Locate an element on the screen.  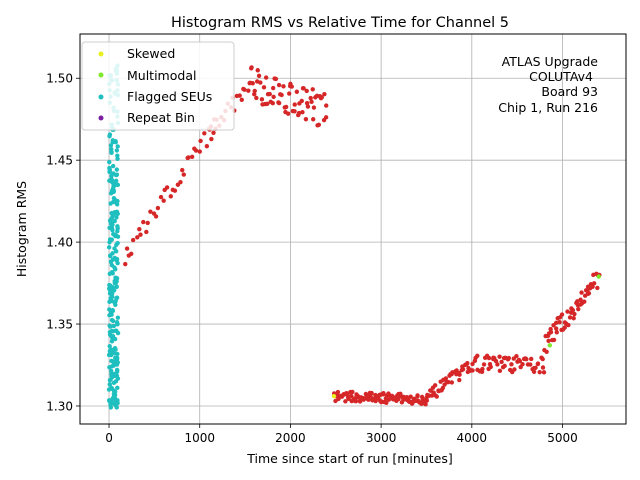
legend-marker-flagged-seus is located at coordinates (101, 97).